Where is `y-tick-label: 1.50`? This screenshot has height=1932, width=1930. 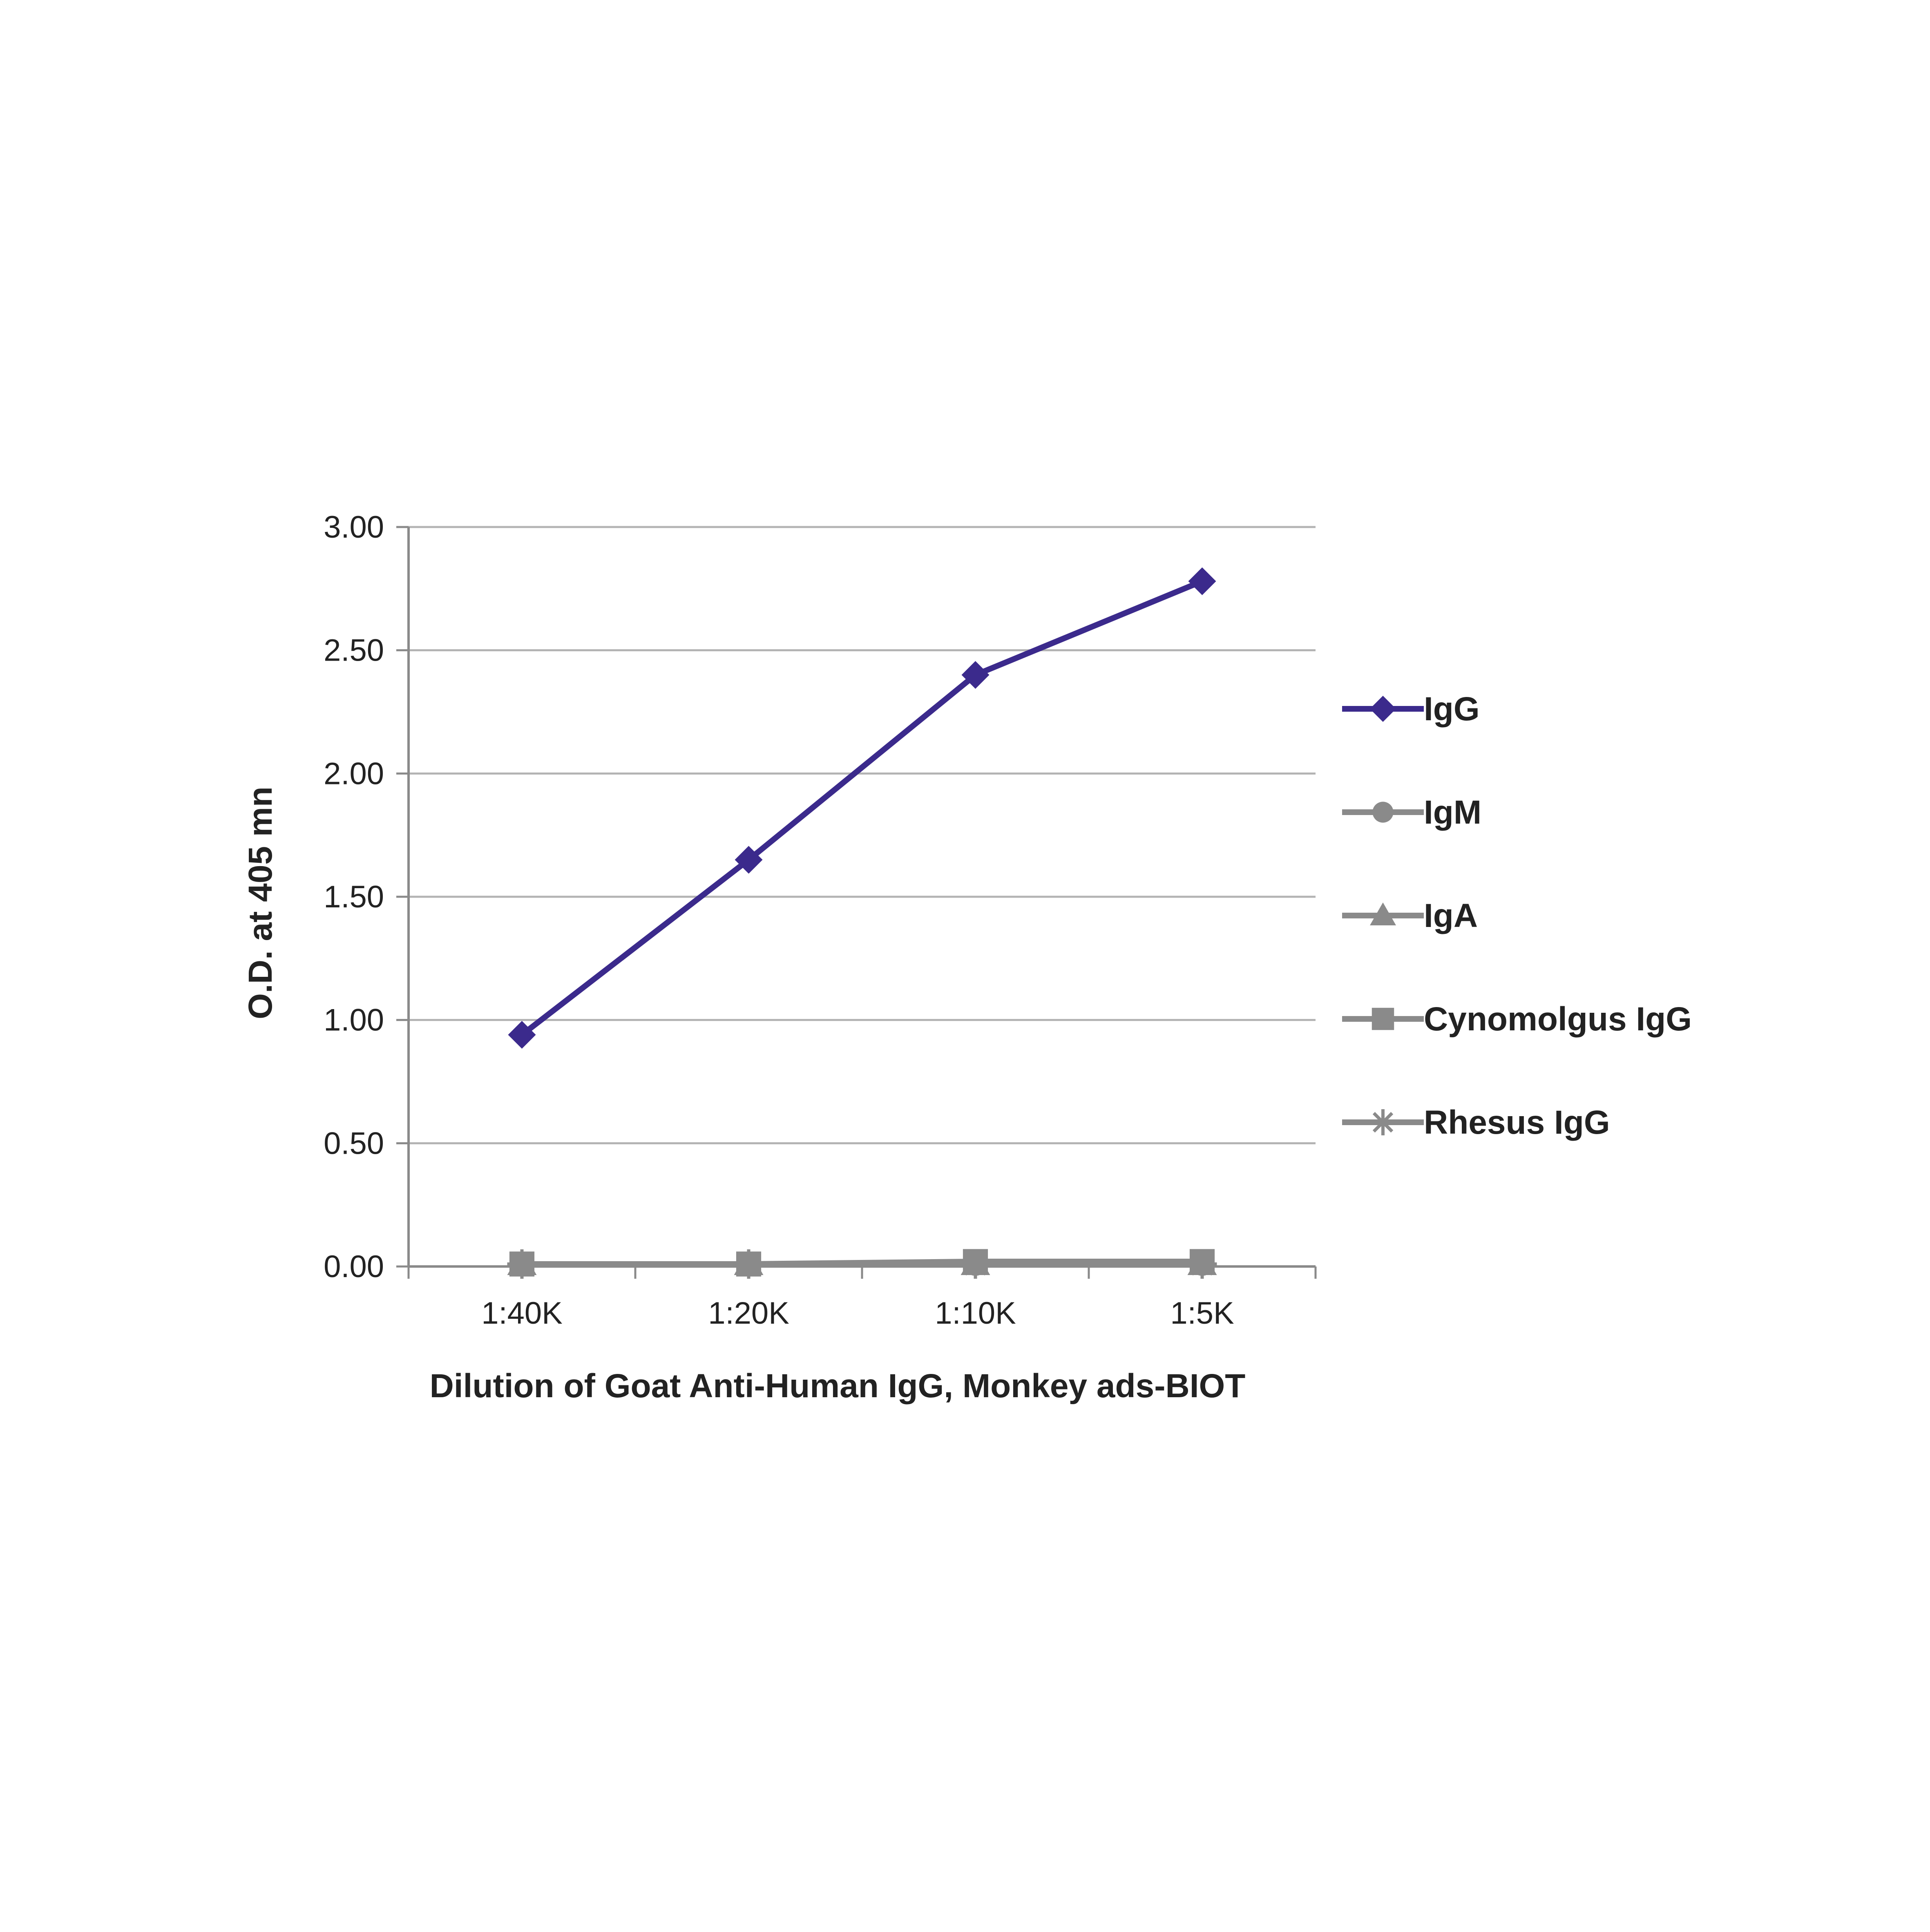
y-tick-label: 1.50 is located at coordinates (354, 897).